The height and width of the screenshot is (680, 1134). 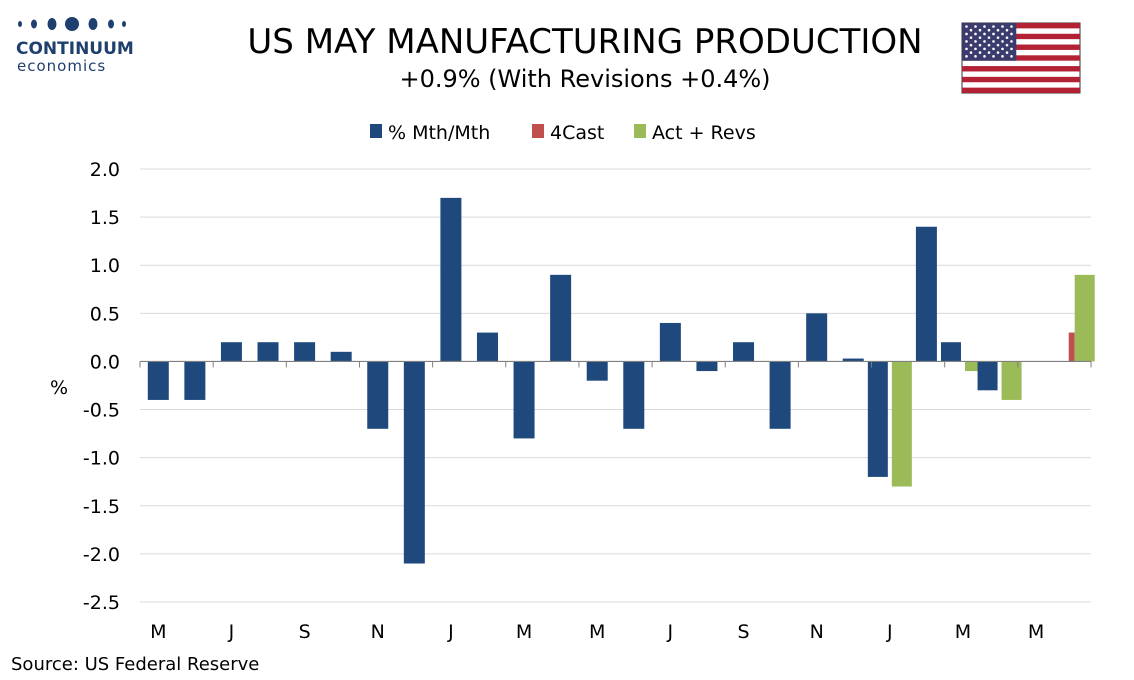 I want to click on legend: % Mth/Mth 4Cast Act + Revs, so click(x=563, y=133).